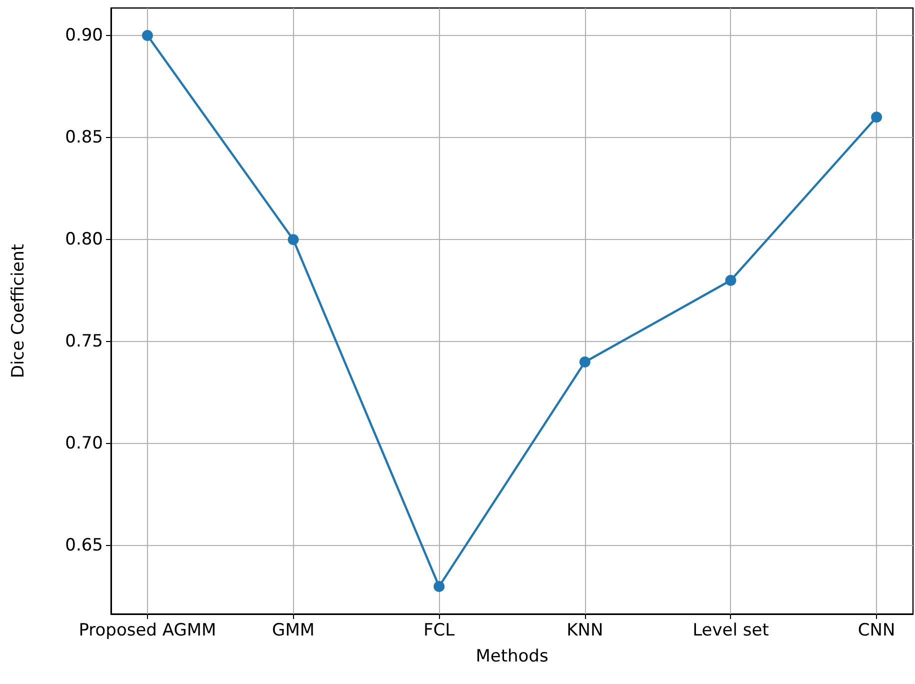 The height and width of the screenshot is (684, 915). Describe the element at coordinates (147, 630) in the screenshot. I see `x-tick-label: Proposed AGMM` at that location.